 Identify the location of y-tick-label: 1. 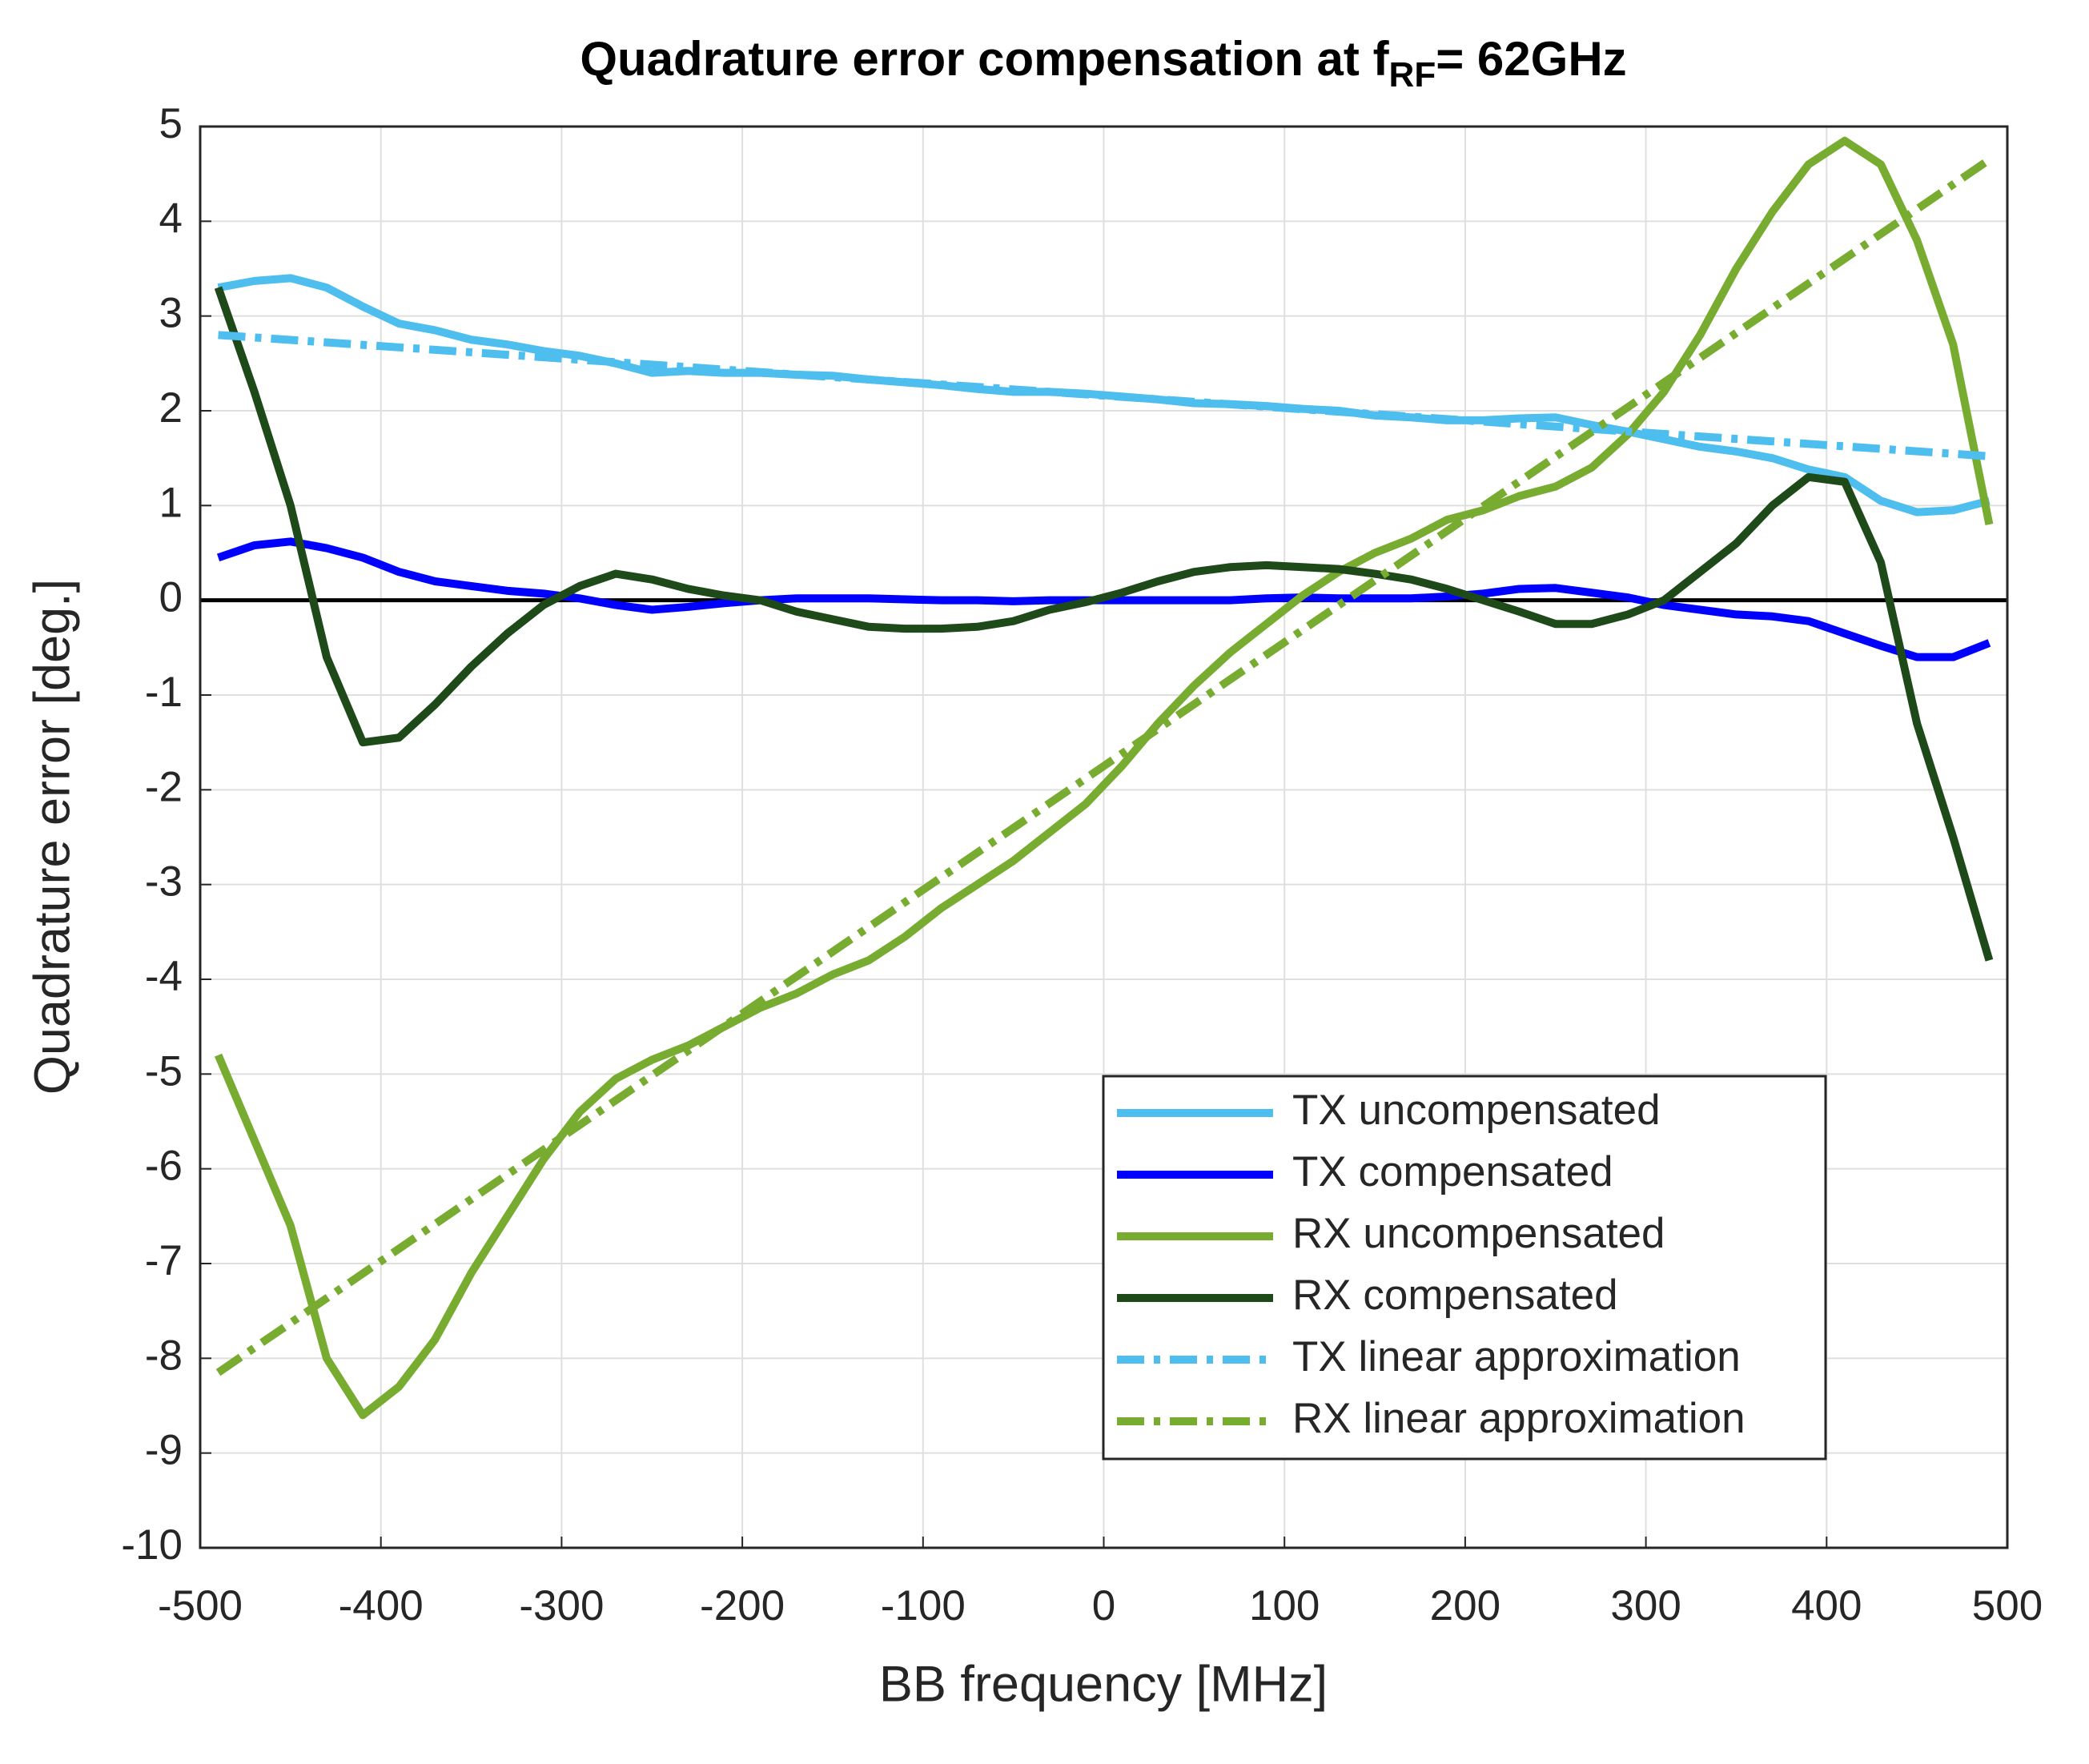
(171, 503).